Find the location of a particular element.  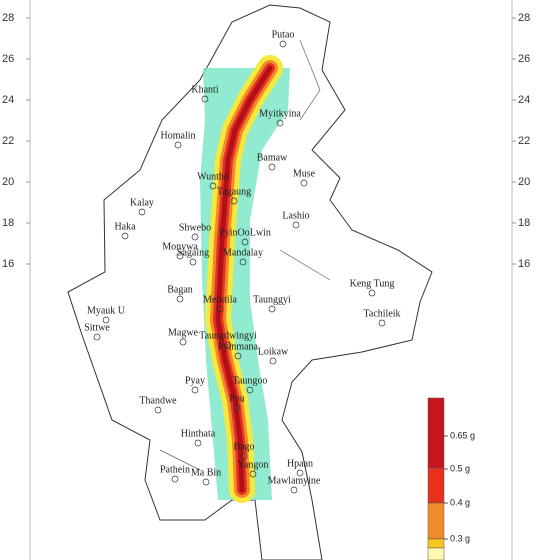

lat-label-left: 18 is located at coordinates (8, 223).